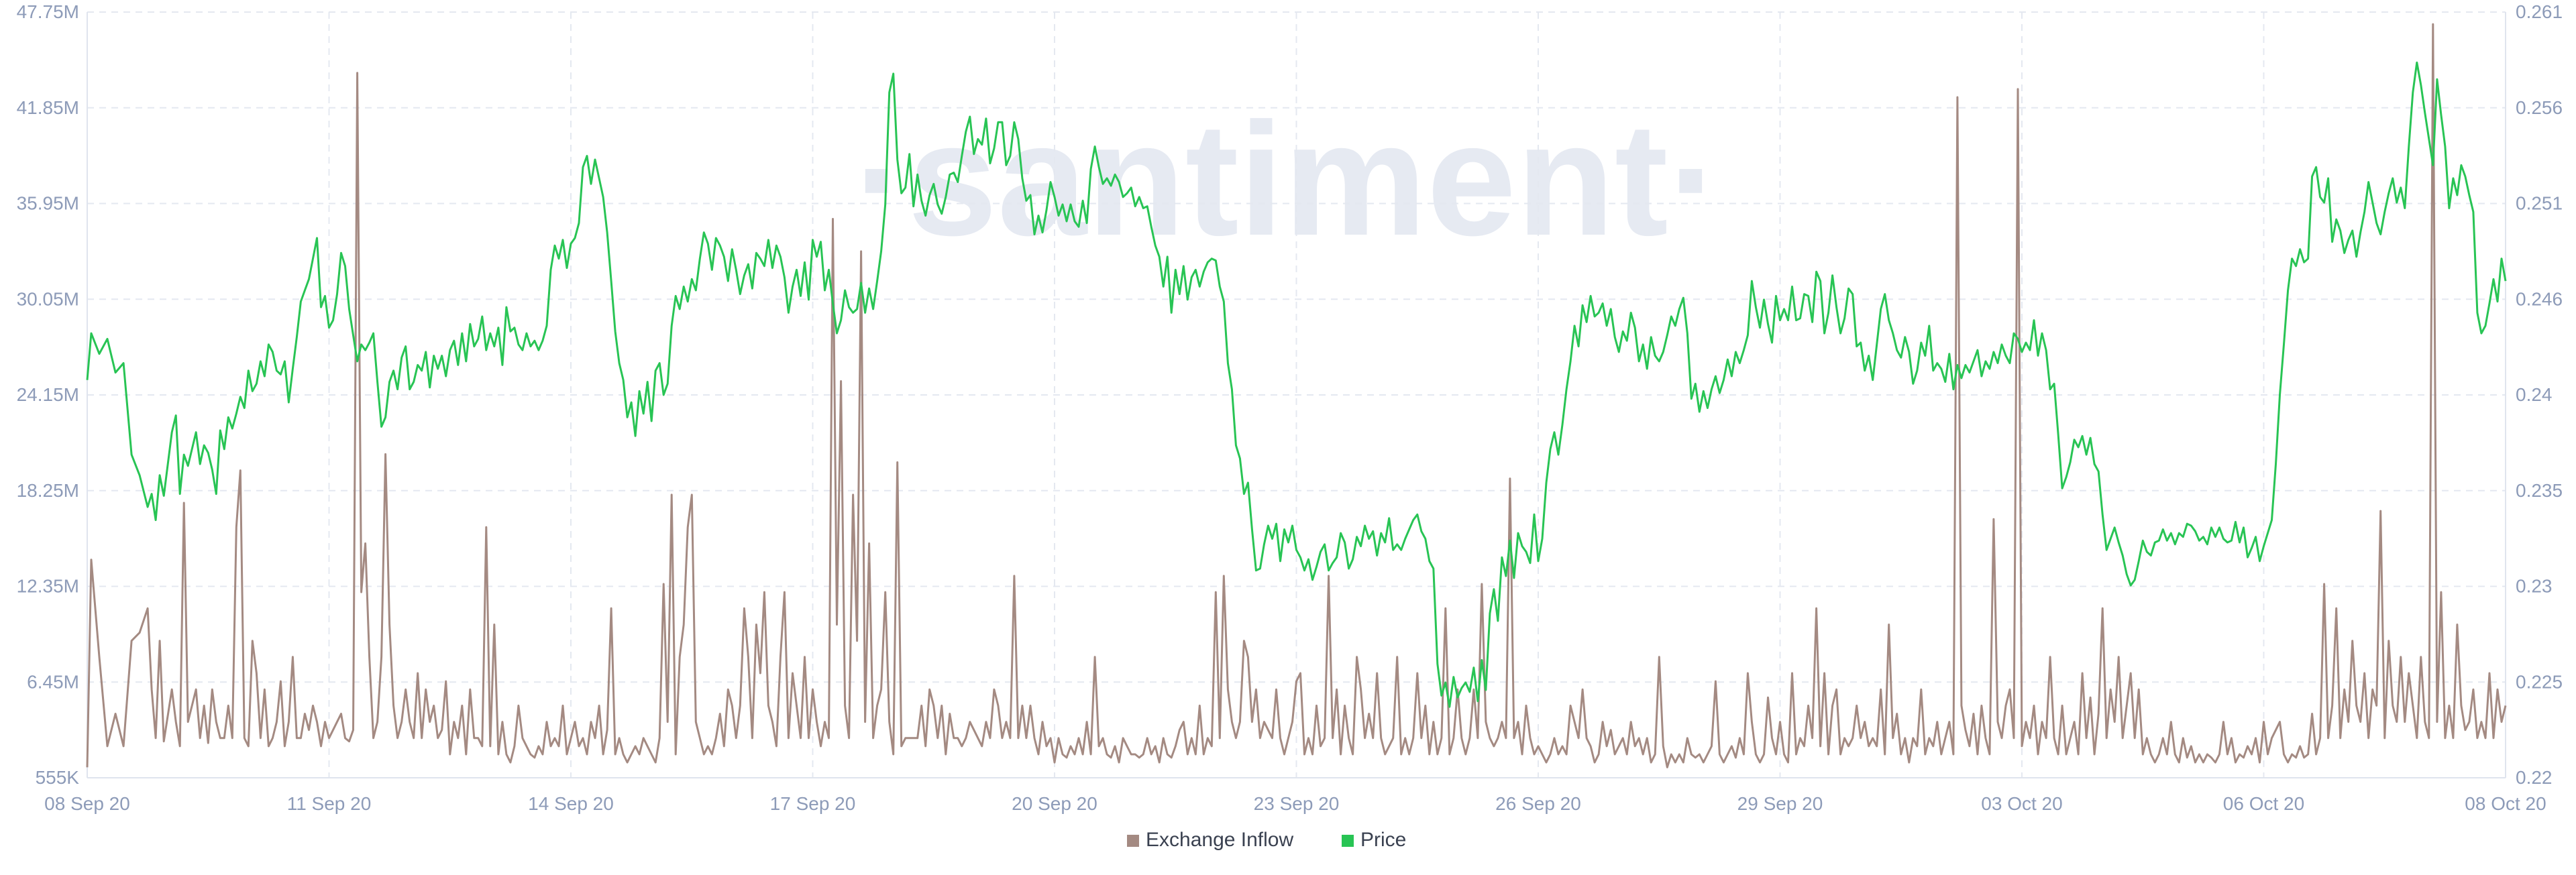 Image resolution: width=2576 pixels, height=875 pixels. I want to click on watermark: ·santiment·, so click(1287, 179).